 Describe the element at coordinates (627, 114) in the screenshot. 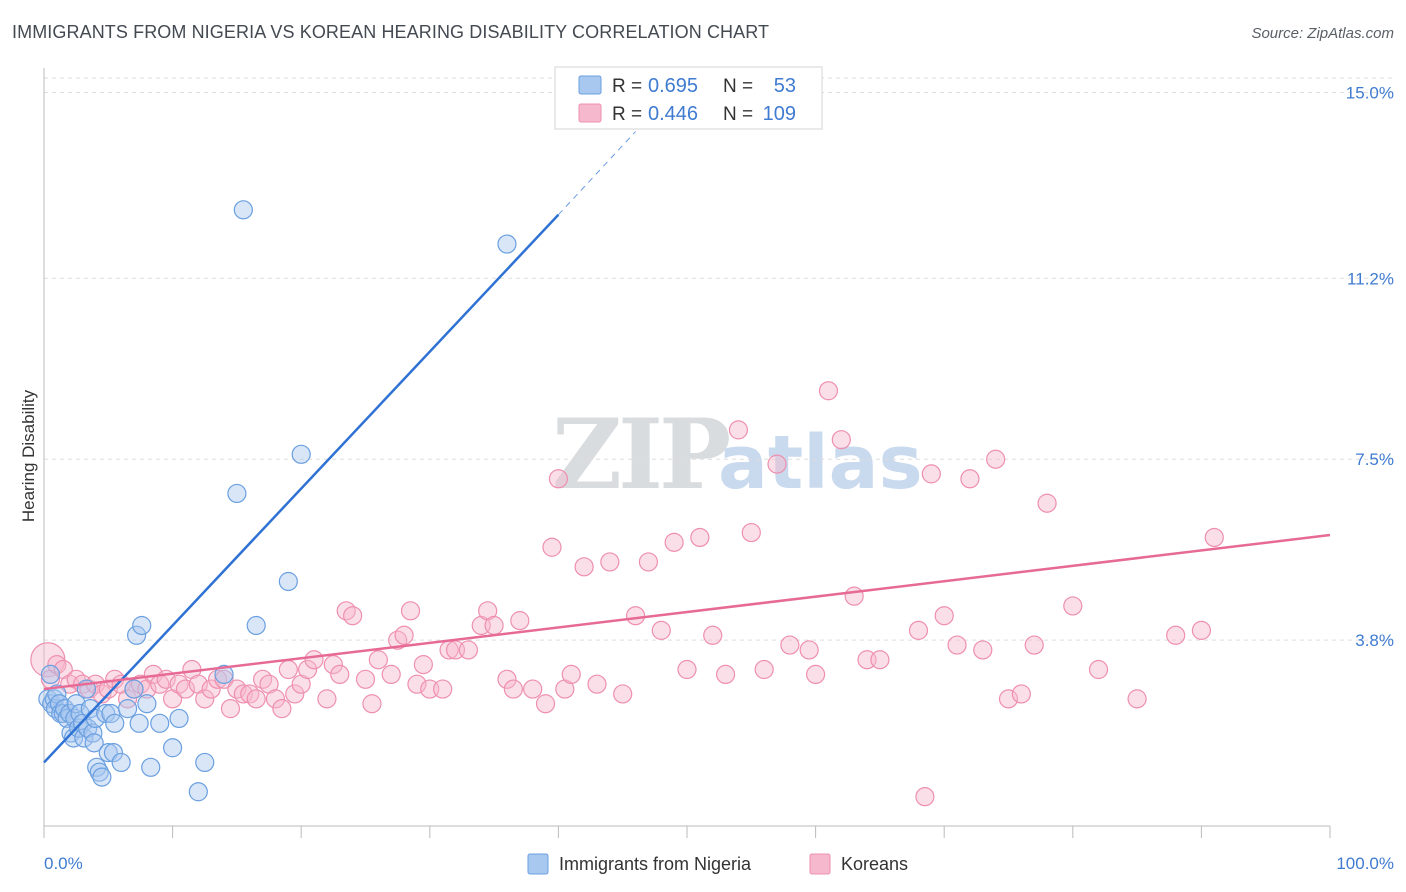

I see `legend-r-label-korean: R =` at that location.